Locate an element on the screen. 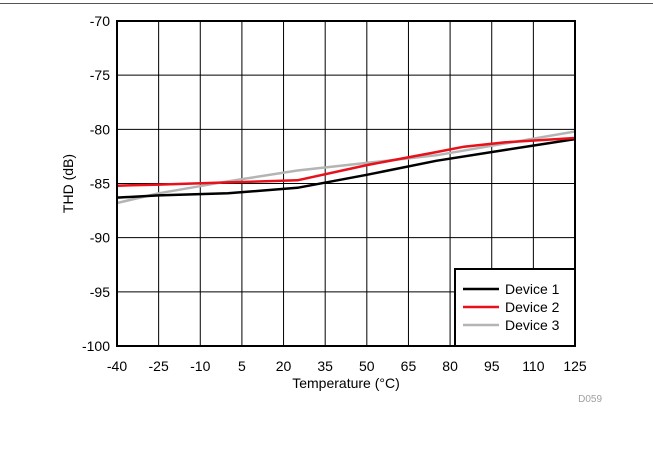  legend-box is located at coordinates (515, 307).